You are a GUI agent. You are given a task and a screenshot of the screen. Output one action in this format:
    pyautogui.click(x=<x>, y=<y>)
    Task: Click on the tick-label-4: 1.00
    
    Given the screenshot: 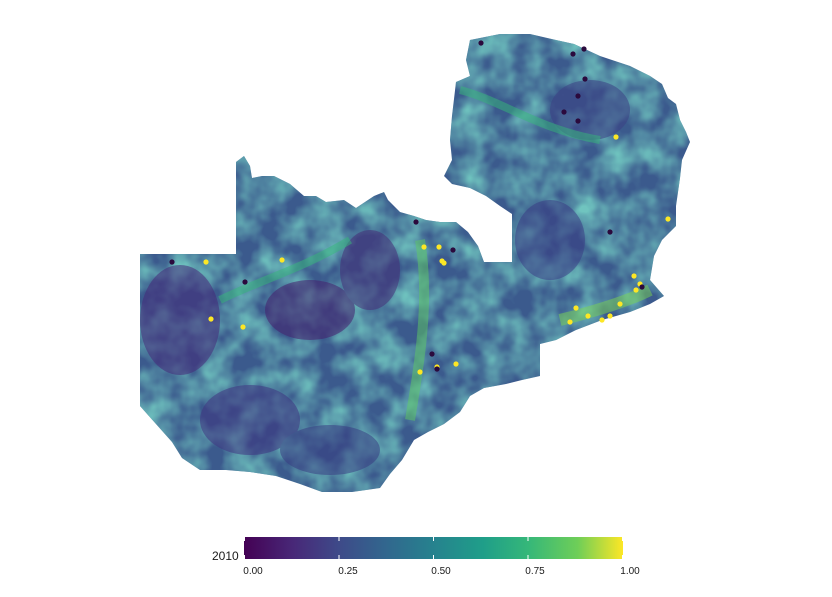 What is the action you would take?
    pyautogui.click(x=630, y=571)
    